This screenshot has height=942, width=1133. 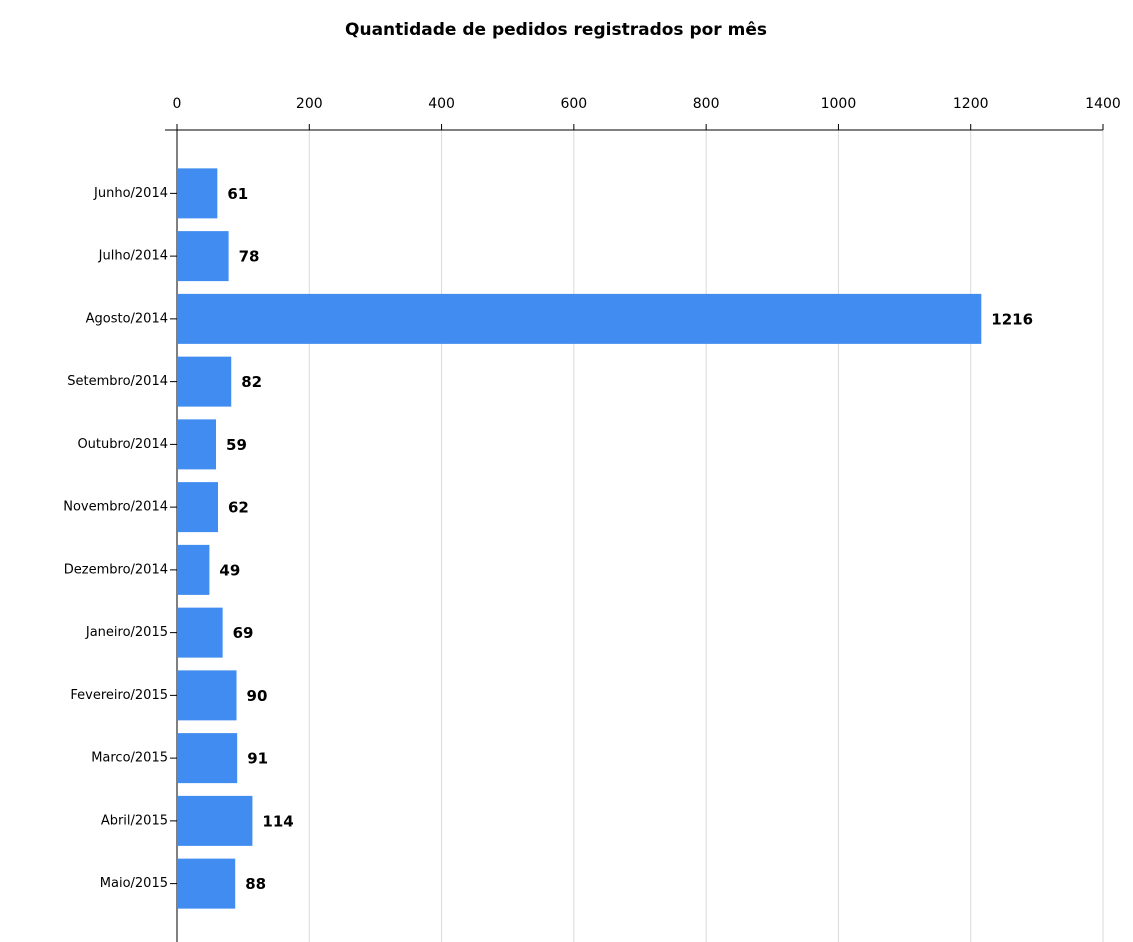 What do you see at coordinates (255, 884) in the screenshot?
I see `data-label: 88` at bounding box center [255, 884].